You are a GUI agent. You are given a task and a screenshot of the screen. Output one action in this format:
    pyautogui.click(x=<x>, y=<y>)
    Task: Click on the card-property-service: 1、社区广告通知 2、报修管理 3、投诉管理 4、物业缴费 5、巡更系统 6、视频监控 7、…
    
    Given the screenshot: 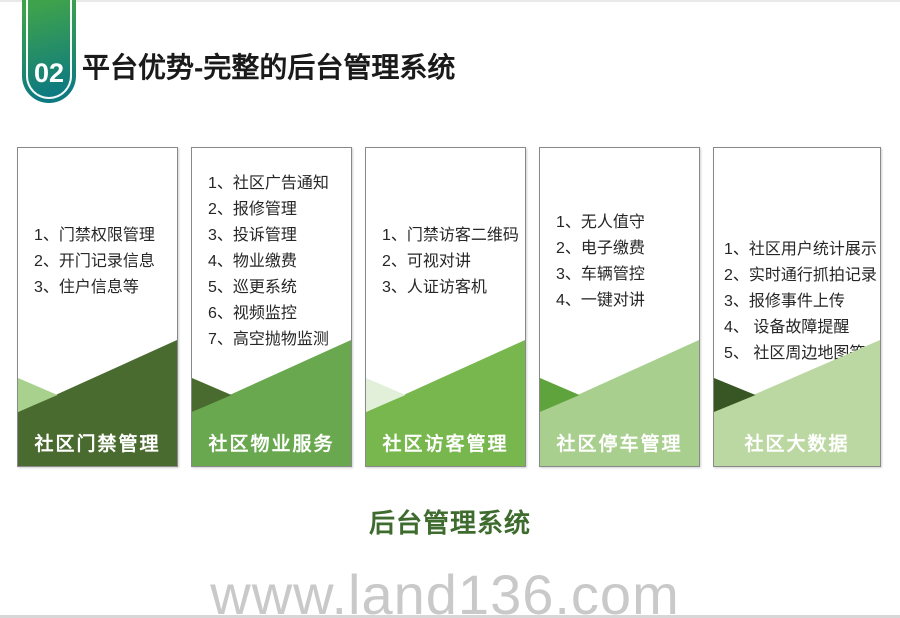 What is the action you would take?
    pyautogui.click(x=271, y=307)
    